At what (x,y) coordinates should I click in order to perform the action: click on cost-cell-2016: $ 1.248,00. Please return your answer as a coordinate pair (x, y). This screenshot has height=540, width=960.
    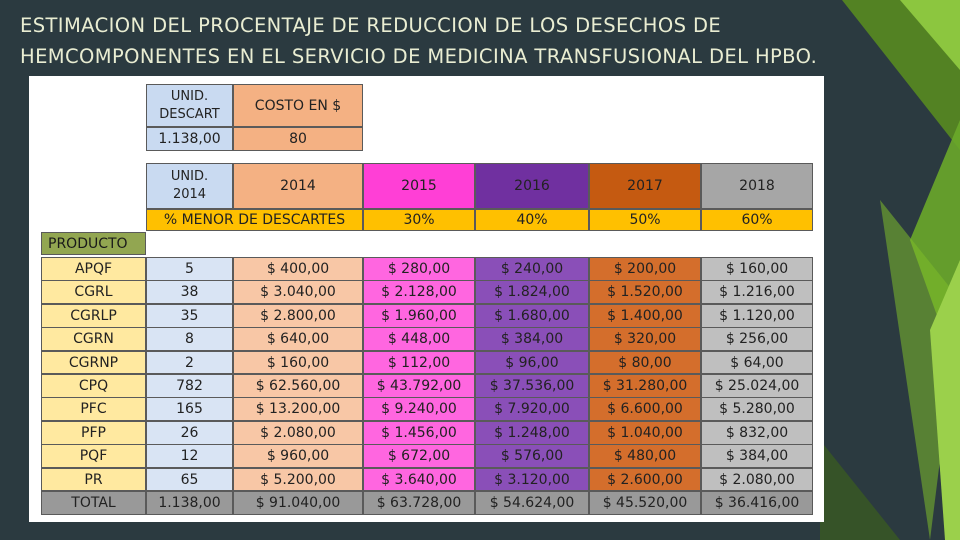
    Looking at the image, I should click on (532, 432).